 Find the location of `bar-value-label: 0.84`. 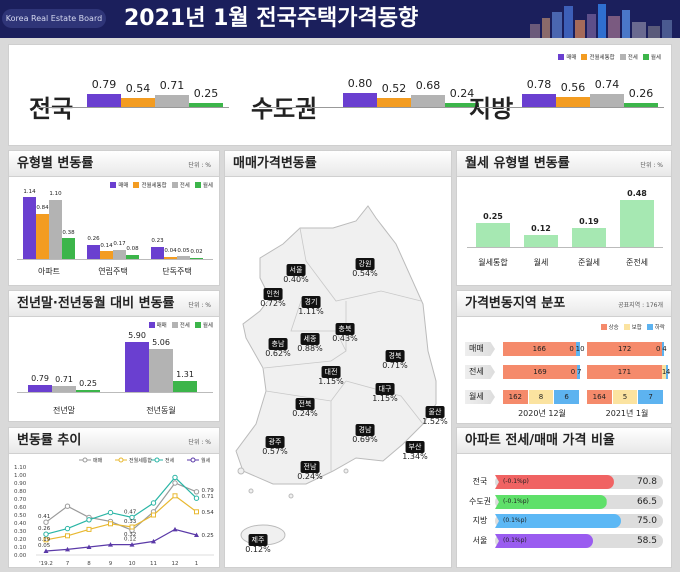

bar-value-label: 0.84 is located at coordinates (42, 208).